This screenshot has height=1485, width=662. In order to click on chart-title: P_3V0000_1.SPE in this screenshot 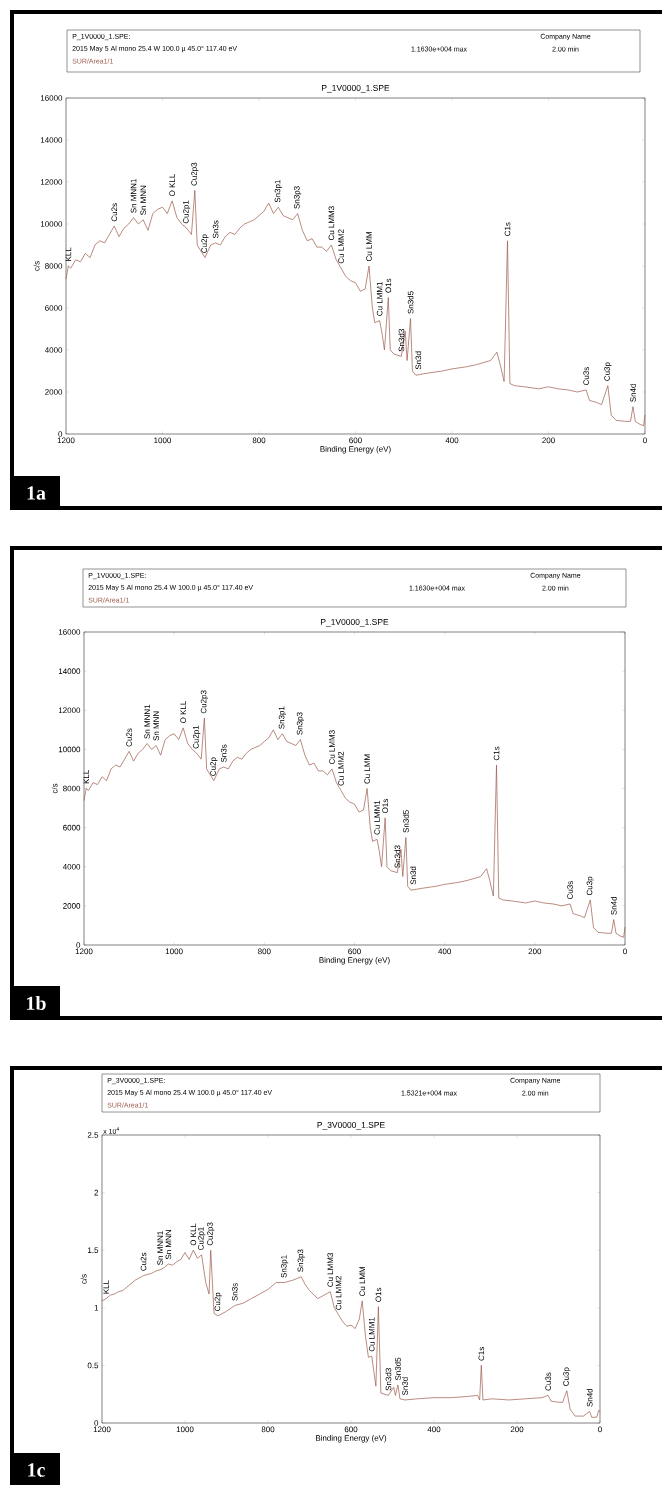, I will do `click(351, 1125)`.